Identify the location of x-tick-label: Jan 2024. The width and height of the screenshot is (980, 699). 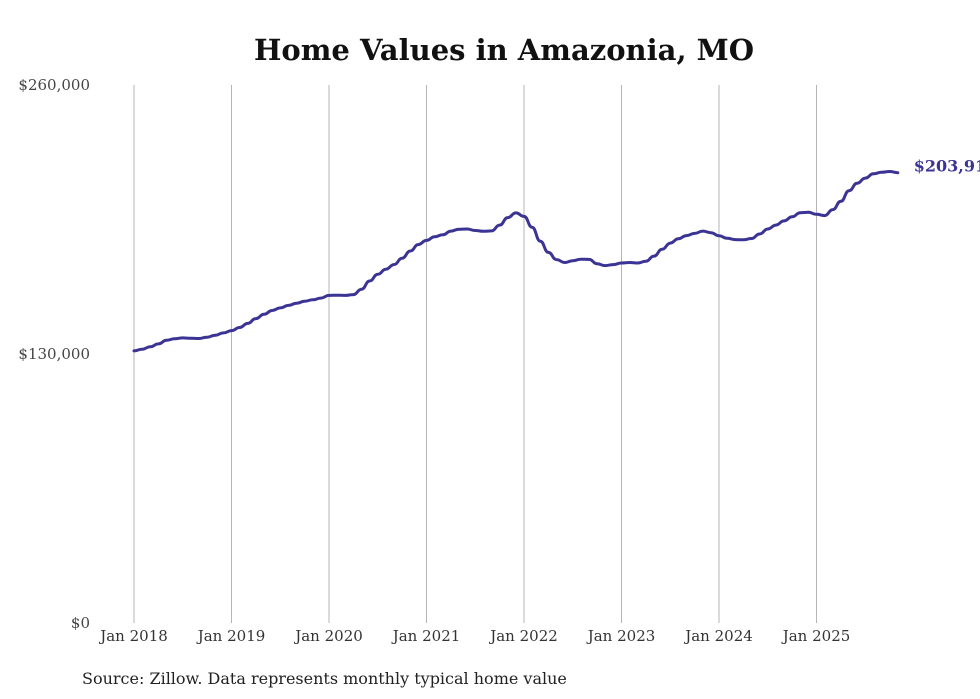
(718, 636).